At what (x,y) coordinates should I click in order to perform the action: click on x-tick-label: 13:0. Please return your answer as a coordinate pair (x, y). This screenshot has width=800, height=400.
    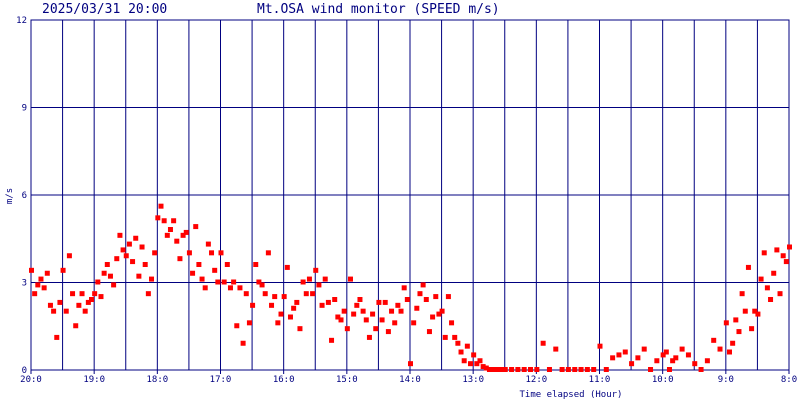
    Looking at the image, I should click on (473, 380).